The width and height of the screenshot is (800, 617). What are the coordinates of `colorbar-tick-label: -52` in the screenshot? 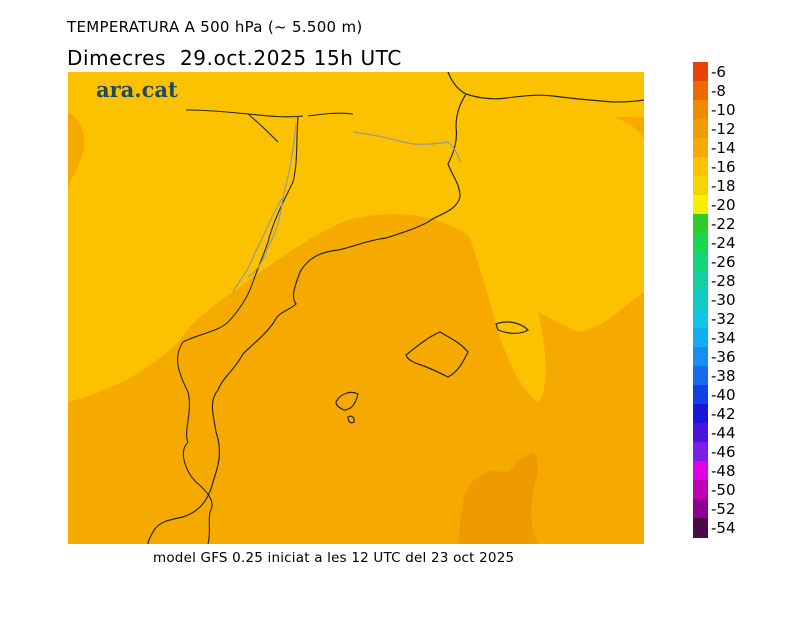 It's located at (723, 509).